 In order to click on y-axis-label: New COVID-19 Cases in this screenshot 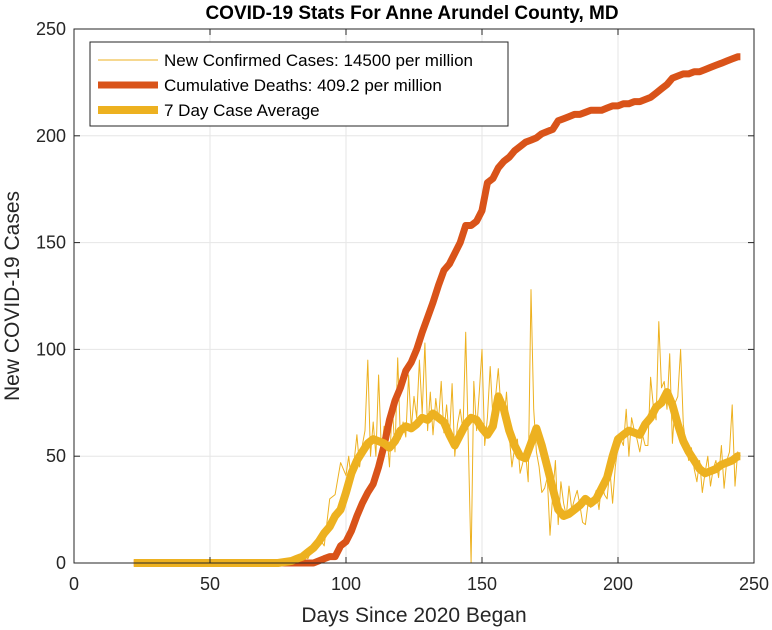, I will do `click(12, 296)`.